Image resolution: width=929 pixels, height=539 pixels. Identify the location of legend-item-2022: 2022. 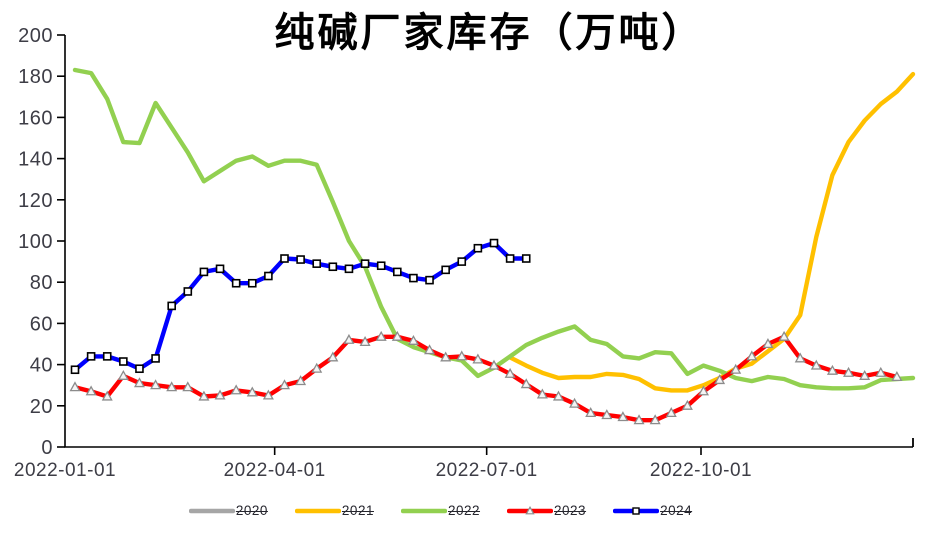
(440, 510).